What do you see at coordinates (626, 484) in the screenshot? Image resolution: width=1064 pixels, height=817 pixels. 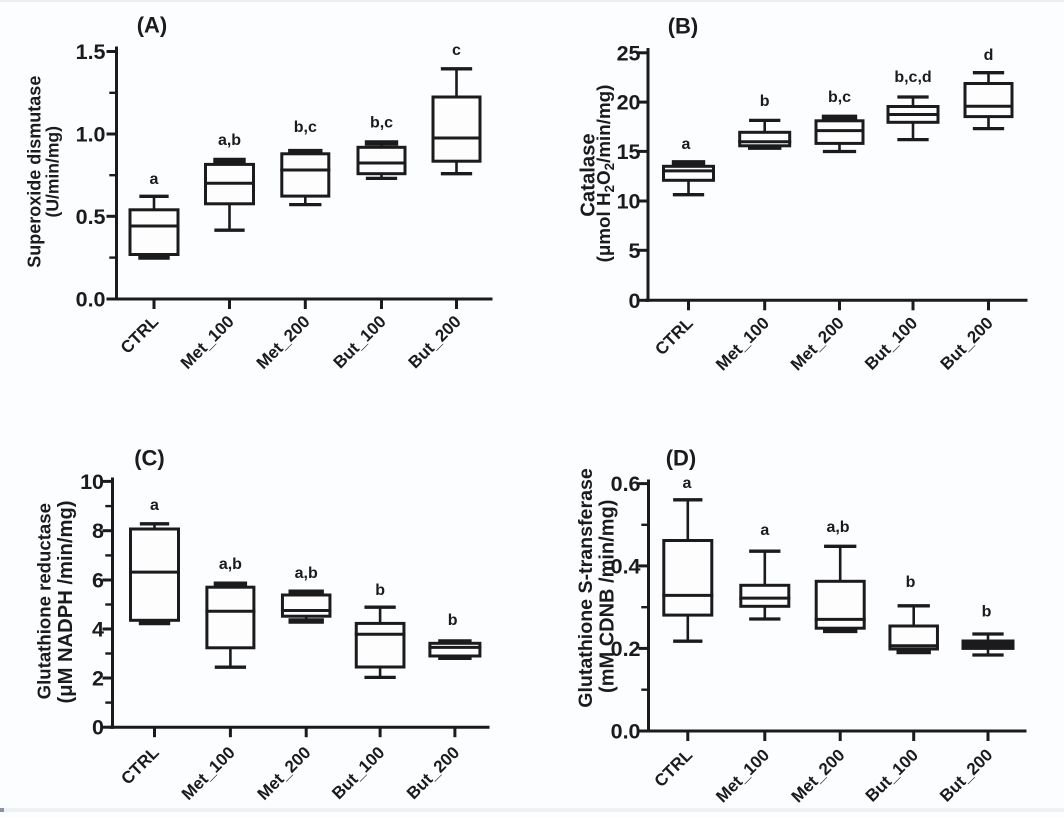 I see `svg-text: 0.6` at bounding box center [626, 484].